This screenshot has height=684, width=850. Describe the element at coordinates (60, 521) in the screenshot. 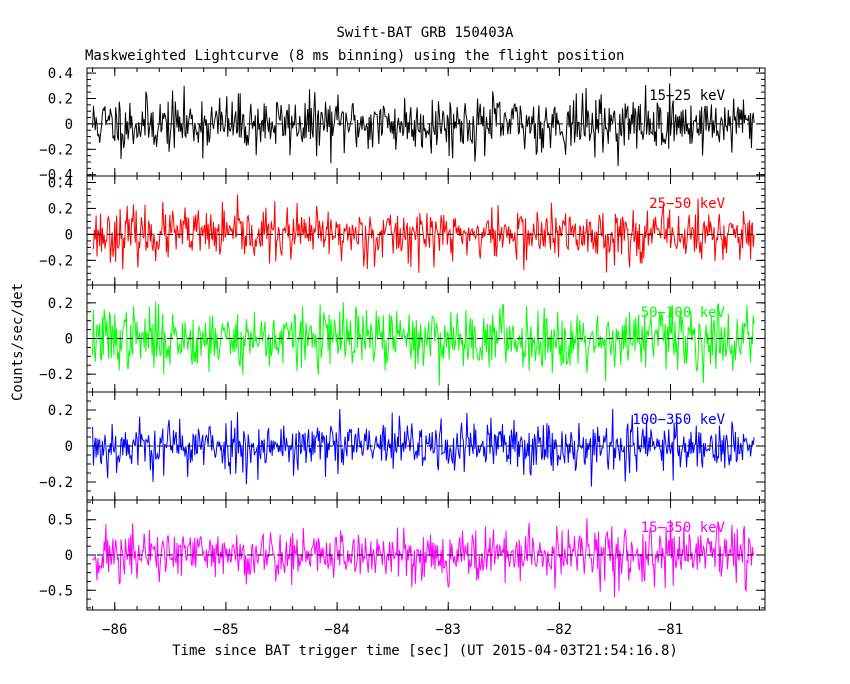

I see `y-tick-label: 0.5` at that location.